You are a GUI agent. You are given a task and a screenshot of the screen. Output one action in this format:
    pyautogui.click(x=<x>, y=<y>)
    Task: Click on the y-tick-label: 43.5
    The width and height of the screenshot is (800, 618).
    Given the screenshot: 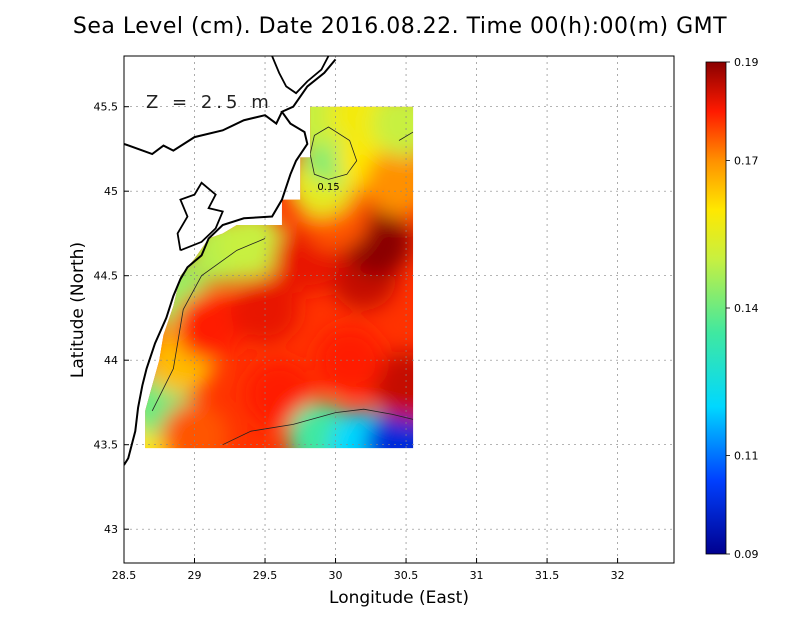 What is the action you would take?
    pyautogui.click(x=106, y=445)
    